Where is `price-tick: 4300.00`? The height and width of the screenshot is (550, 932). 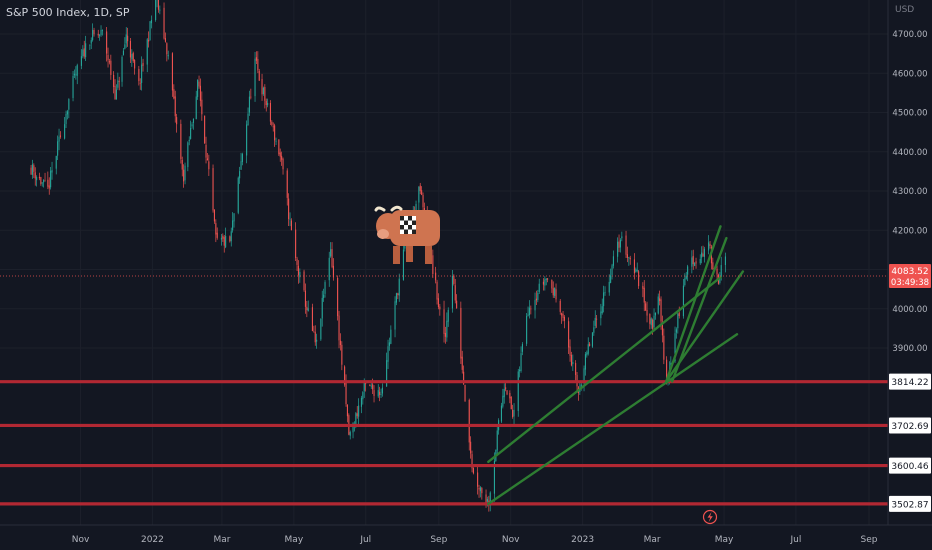
price-tick: 4300.00 is located at coordinates (909, 192).